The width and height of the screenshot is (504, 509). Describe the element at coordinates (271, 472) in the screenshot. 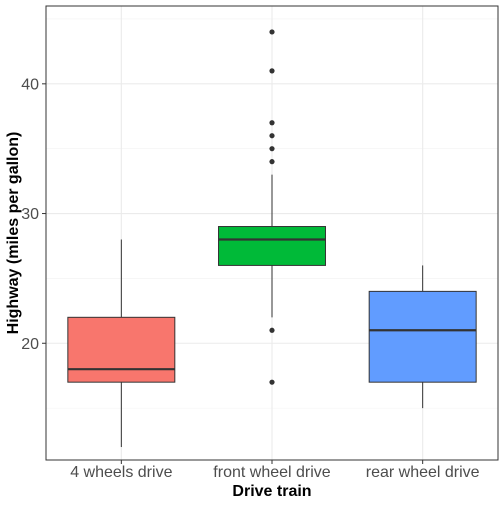

I see `x-tick-label: front wheel drive` at that location.